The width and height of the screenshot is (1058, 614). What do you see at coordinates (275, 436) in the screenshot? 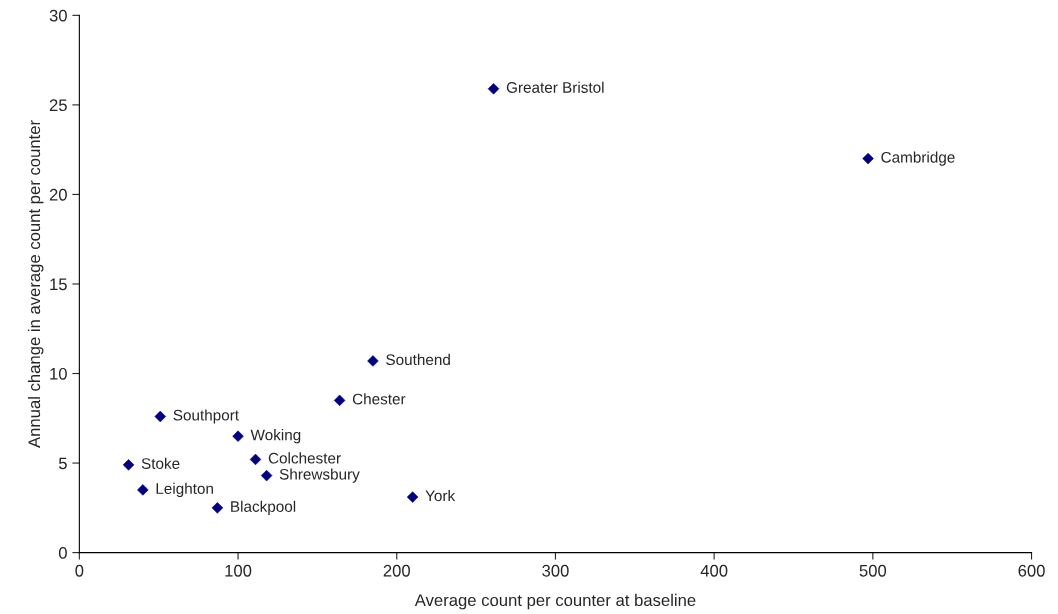
I see `annotation: Woking` at bounding box center [275, 436].